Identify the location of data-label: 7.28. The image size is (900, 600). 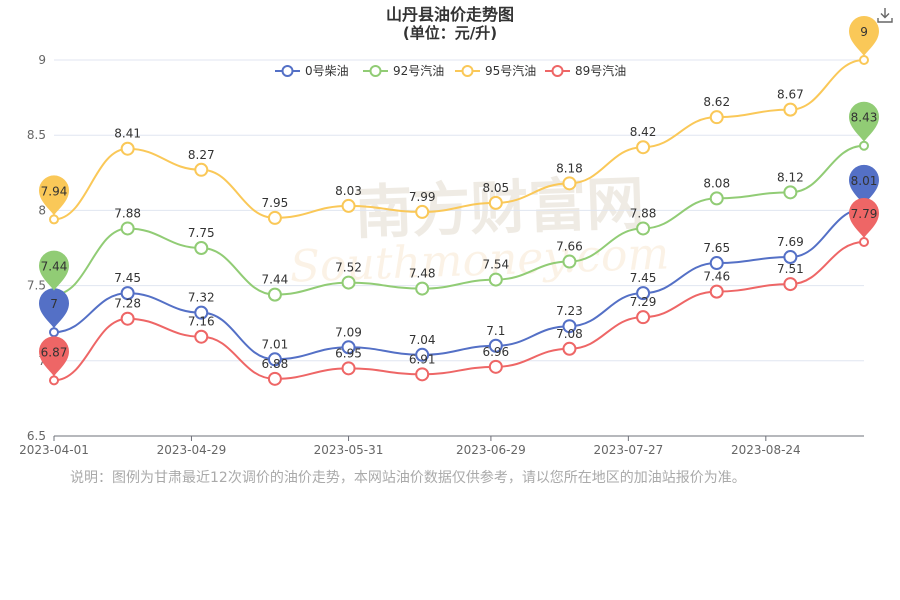
(127, 304).